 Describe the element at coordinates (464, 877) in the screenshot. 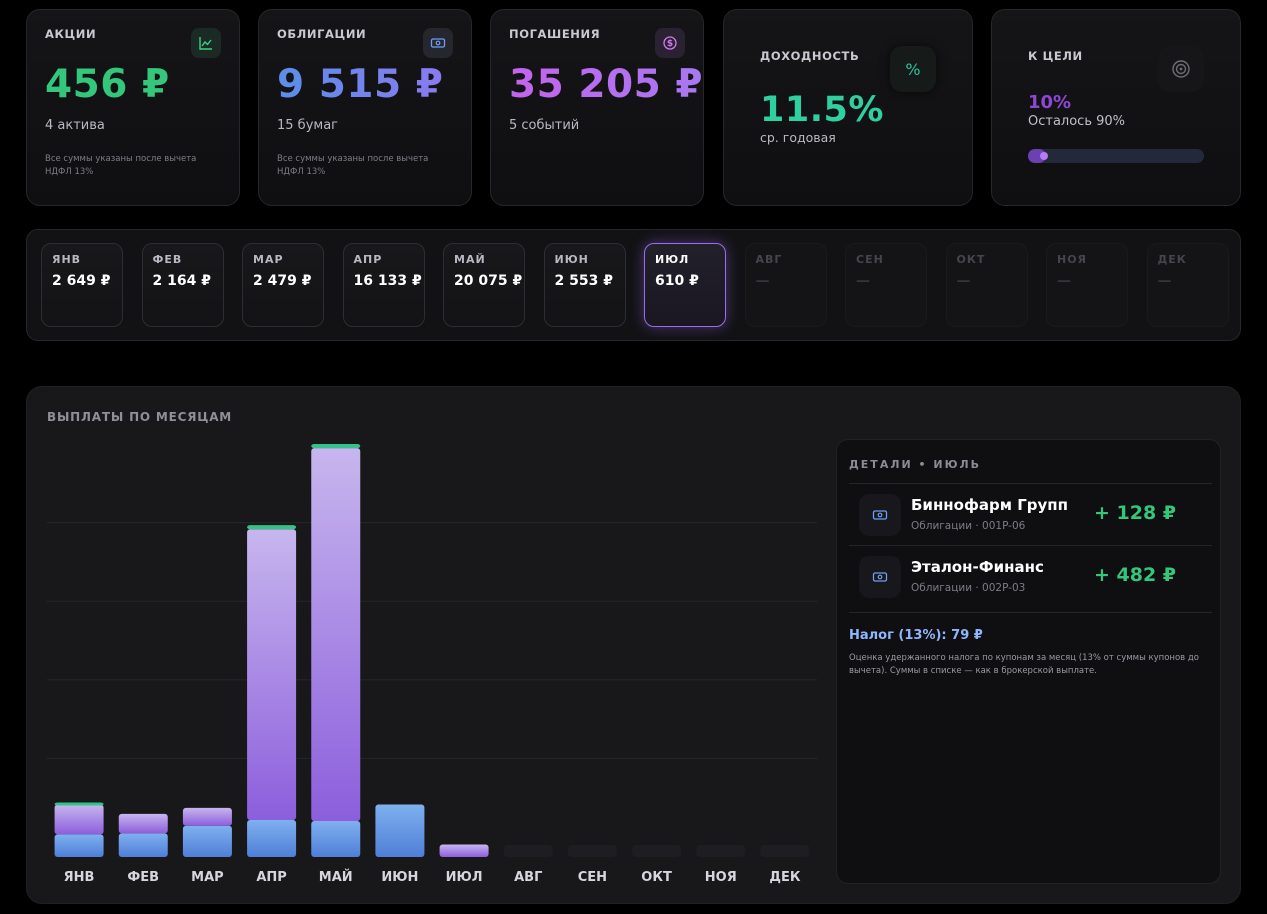

I see `chart-tick-label: ИЮЛ` at that location.